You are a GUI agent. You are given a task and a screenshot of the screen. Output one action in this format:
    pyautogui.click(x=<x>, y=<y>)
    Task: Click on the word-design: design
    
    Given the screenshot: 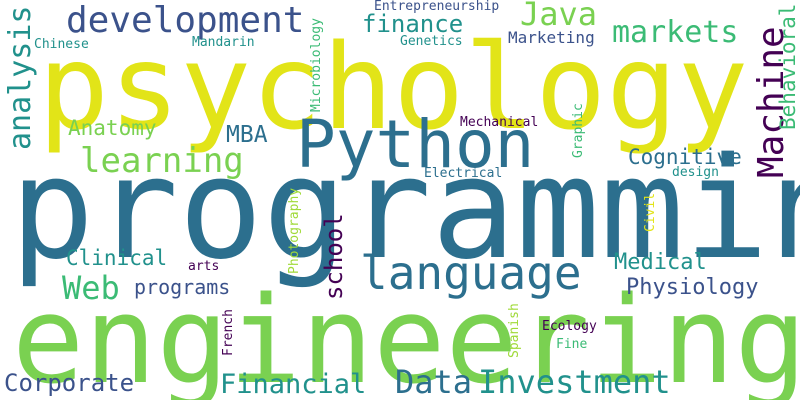 What is the action you would take?
    pyautogui.click(x=695, y=172)
    